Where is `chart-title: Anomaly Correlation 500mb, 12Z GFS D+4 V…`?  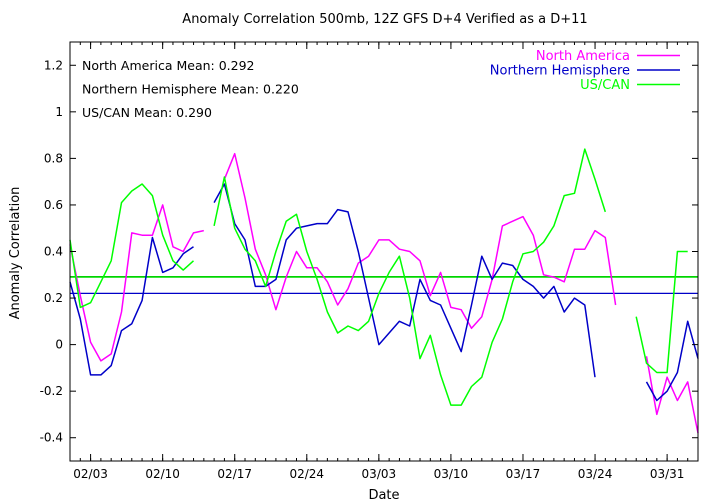 chart-title: Anomaly Correlation 500mb, 12Z GFS D+4 V… is located at coordinates (384, 19).